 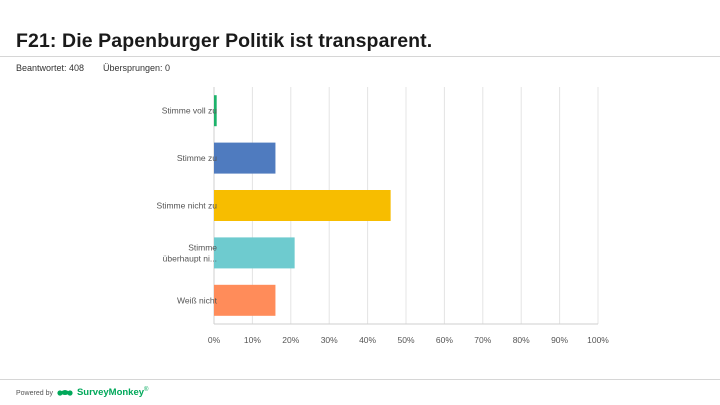 I want to click on surveymonkey-logo-icon, so click(x=65, y=393).